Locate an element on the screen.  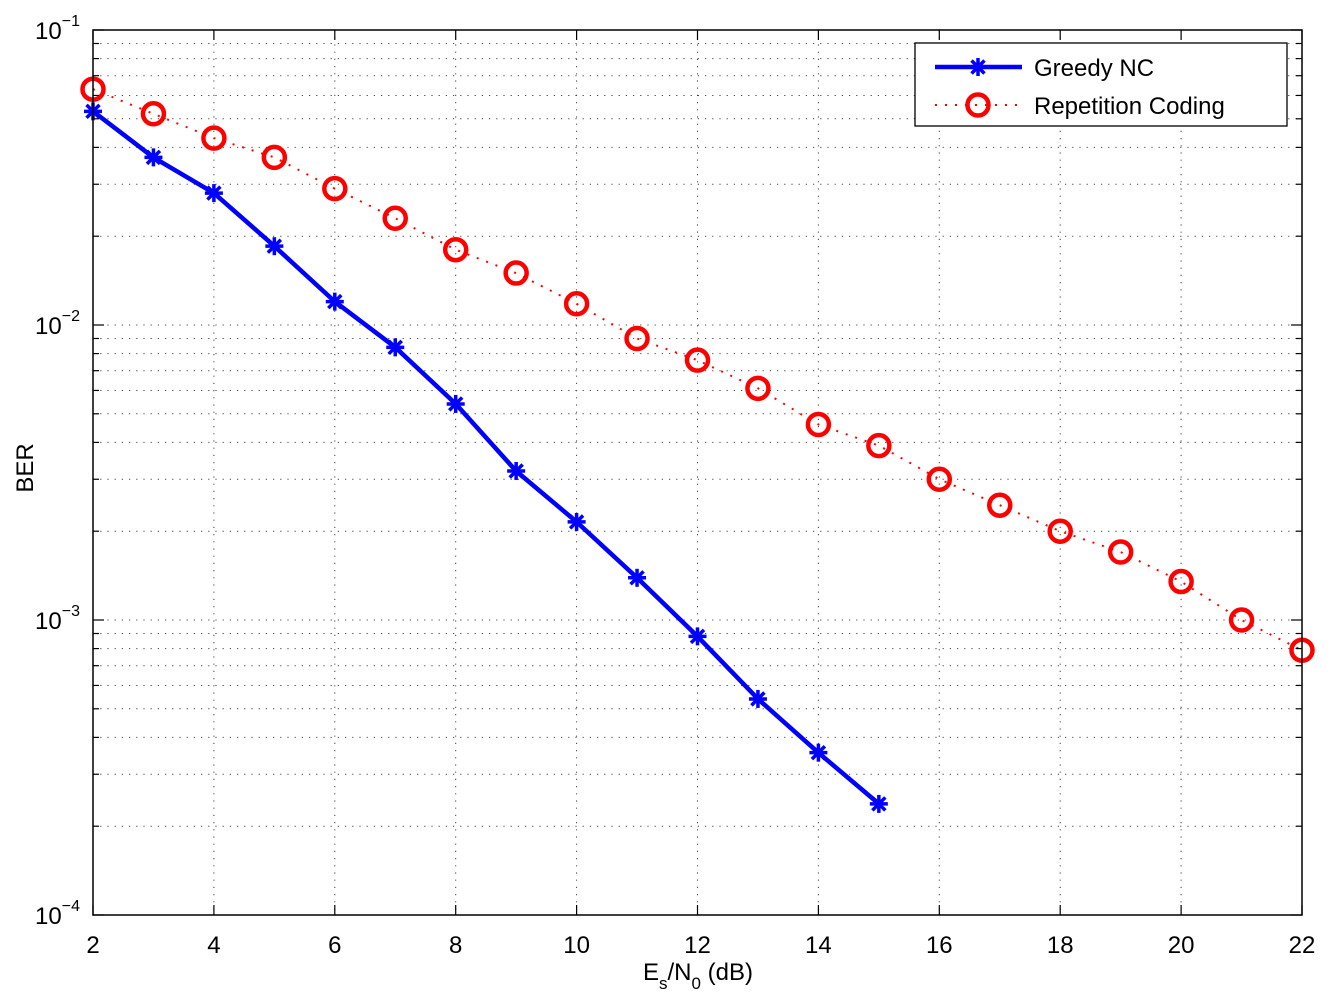
x-tick-label: 6 is located at coordinates (334, 945).